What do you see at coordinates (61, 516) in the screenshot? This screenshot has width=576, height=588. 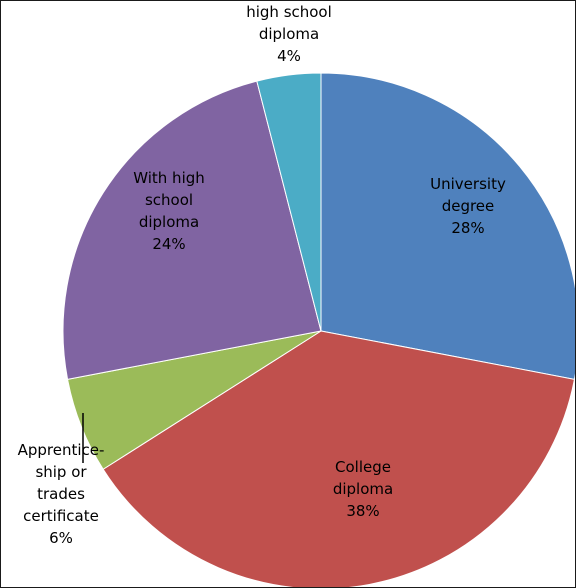 I see `slice-label-line: certificate` at bounding box center [61, 516].